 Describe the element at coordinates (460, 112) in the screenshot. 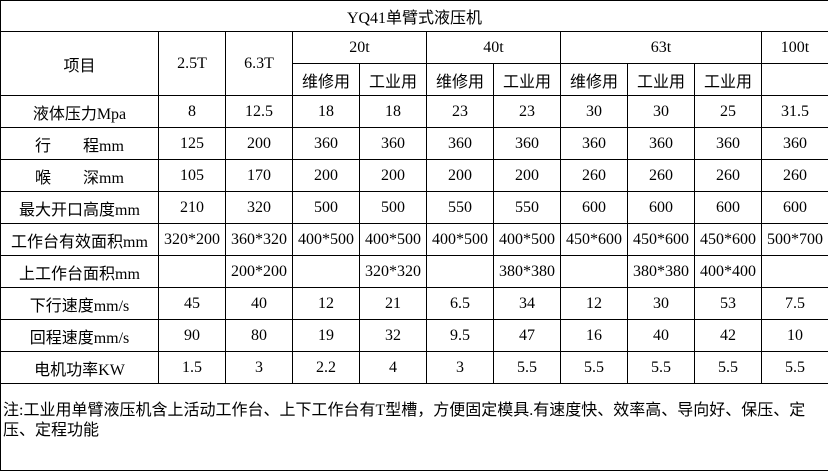

I see `value-cell: 23` at that location.